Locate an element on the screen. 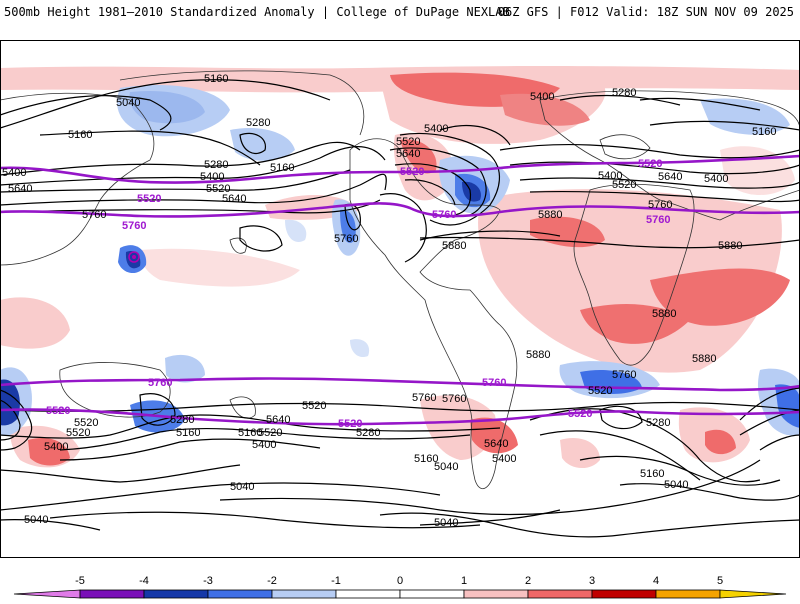 This screenshot has width=800, height=604. storm-icon is located at coordinates (134, 257).